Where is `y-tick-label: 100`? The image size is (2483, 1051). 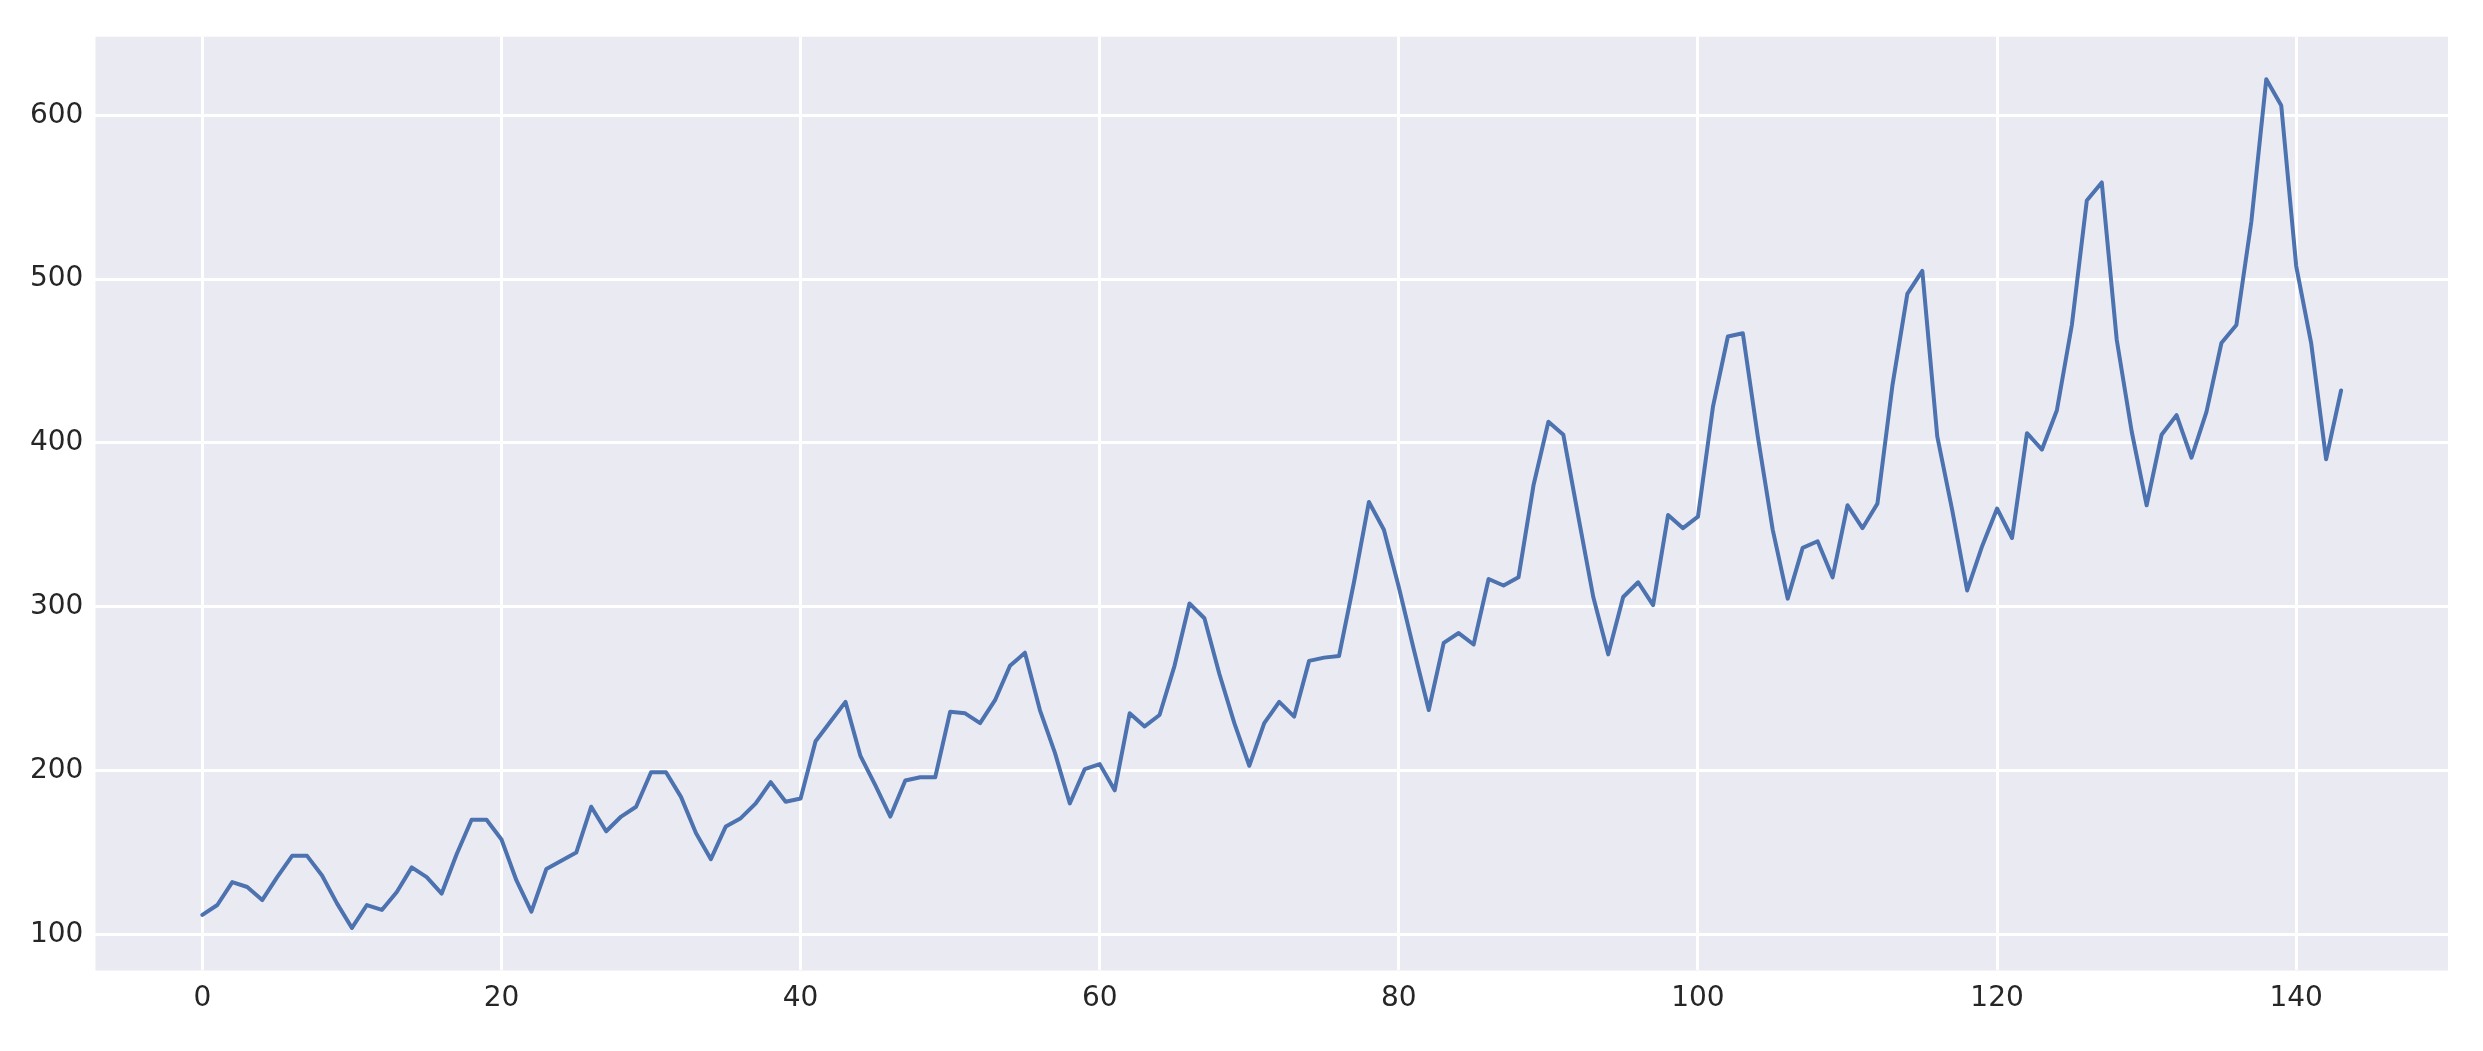 y-tick-label: 100 is located at coordinates (56, 932).